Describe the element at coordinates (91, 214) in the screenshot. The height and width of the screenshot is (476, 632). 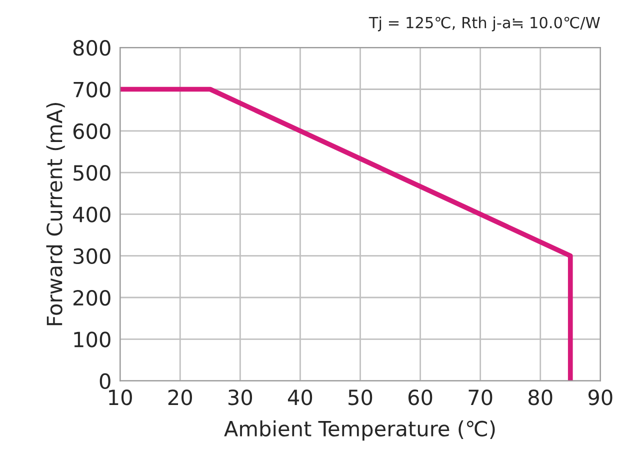
I see `y-tick-label: 400` at that location.